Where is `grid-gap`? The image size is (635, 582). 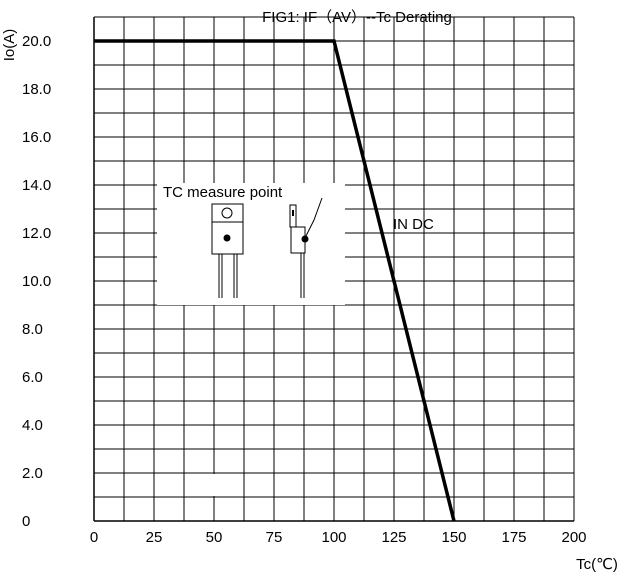 grid-gap is located at coordinates (214, 485).